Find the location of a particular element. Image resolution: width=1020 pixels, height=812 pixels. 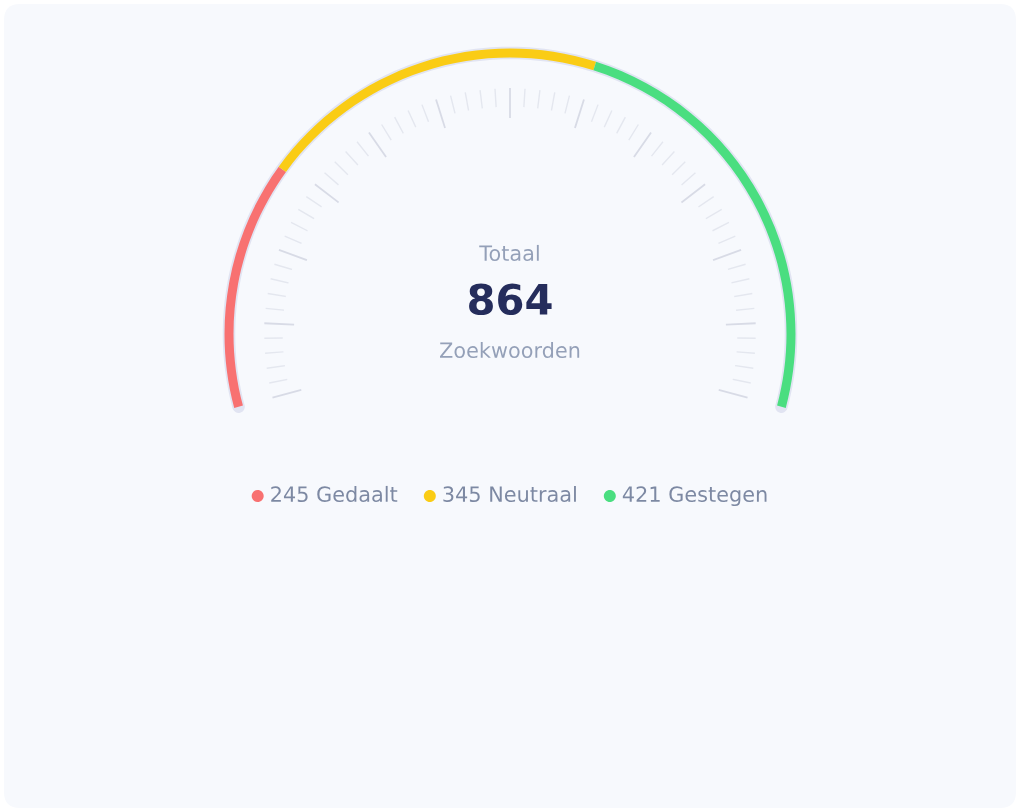

legend-label: 345 Neutraal is located at coordinates (509, 494).